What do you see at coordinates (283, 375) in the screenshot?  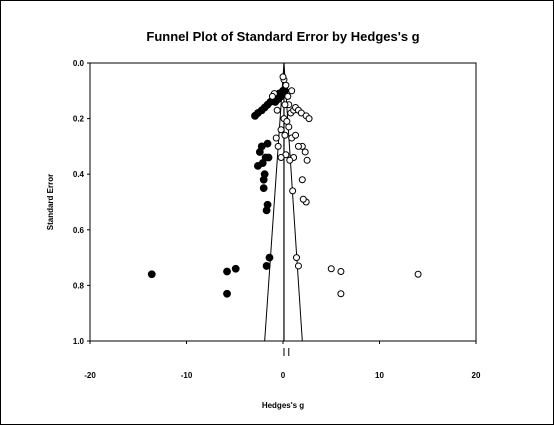 I see `x-tick-label: 0` at bounding box center [283, 375].